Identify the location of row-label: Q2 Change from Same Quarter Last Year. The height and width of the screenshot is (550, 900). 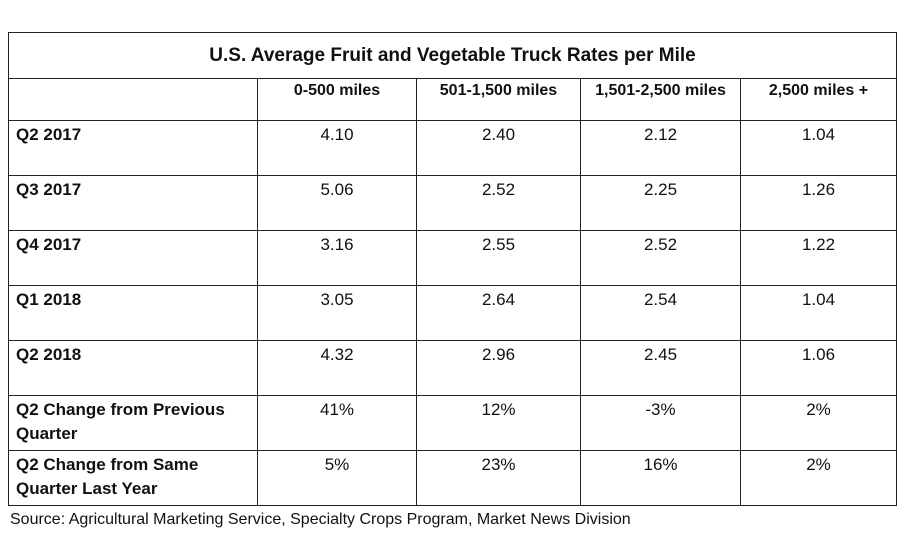
(133, 478).